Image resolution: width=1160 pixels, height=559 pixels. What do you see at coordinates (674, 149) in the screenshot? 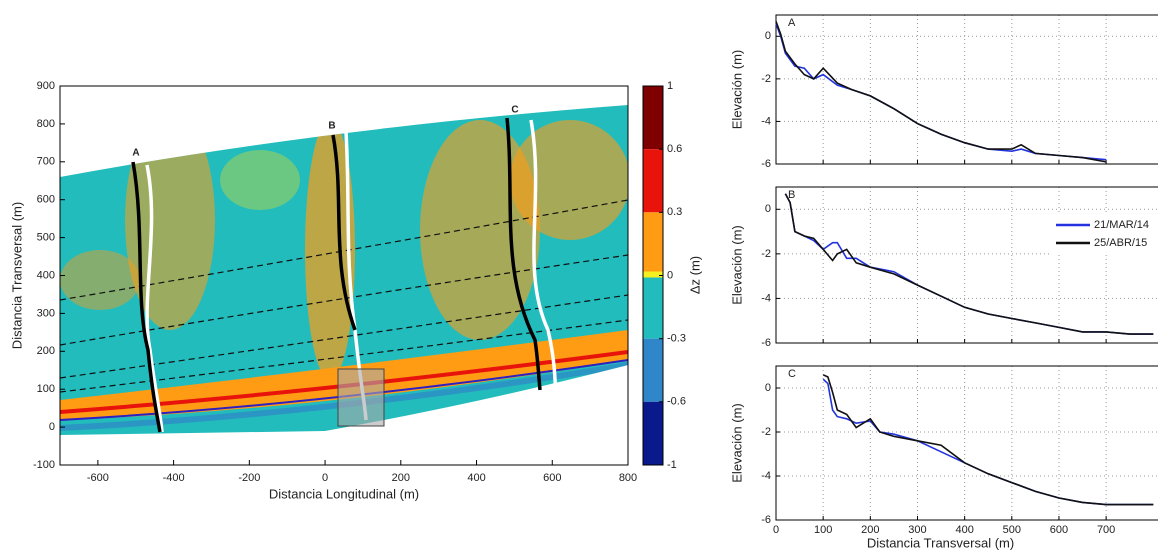
I see `colorbar-tick-label: 0.6` at bounding box center [674, 149].